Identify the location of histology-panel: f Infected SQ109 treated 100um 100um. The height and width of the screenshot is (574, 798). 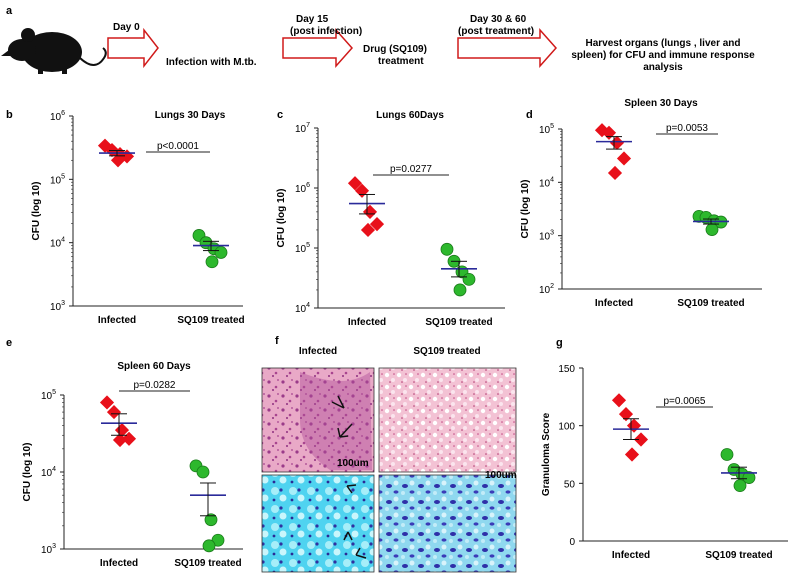
(389, 454).